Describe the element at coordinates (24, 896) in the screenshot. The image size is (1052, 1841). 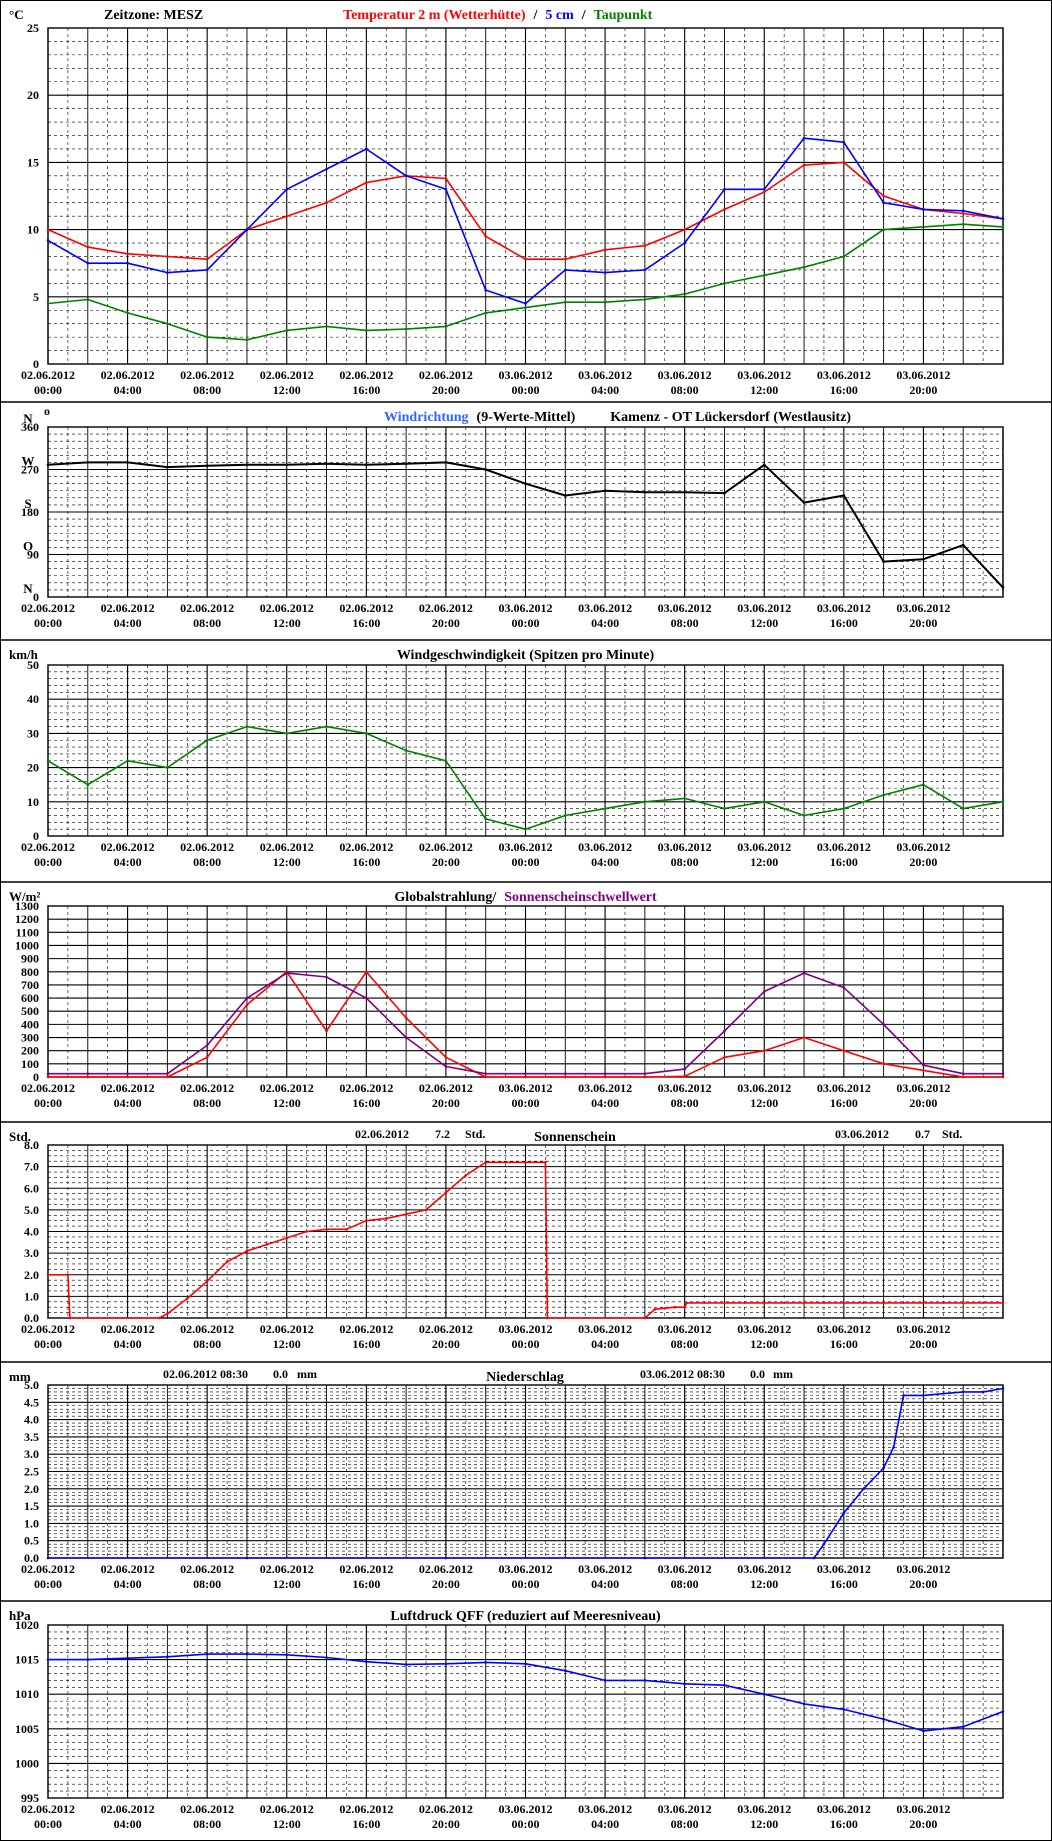
I see `y-unit-label: W/m²` at that location.